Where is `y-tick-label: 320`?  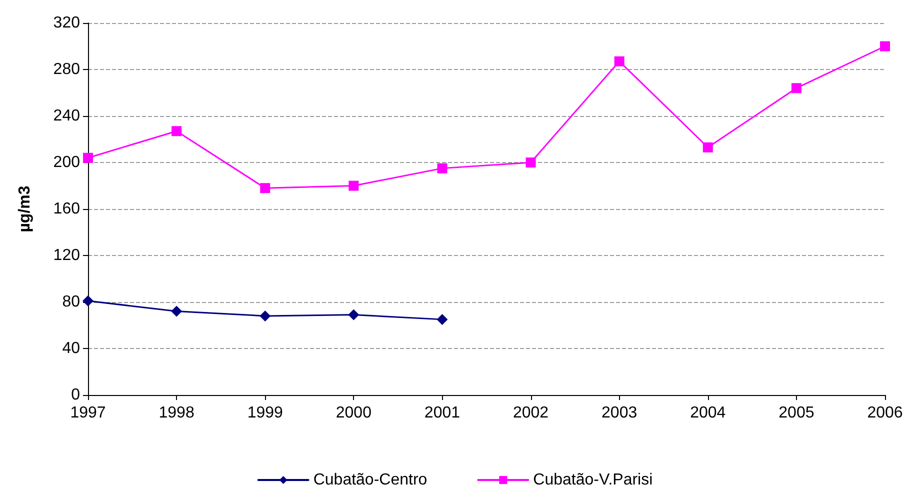
y-tick-label: 320 is located at coordinates (66, 23).